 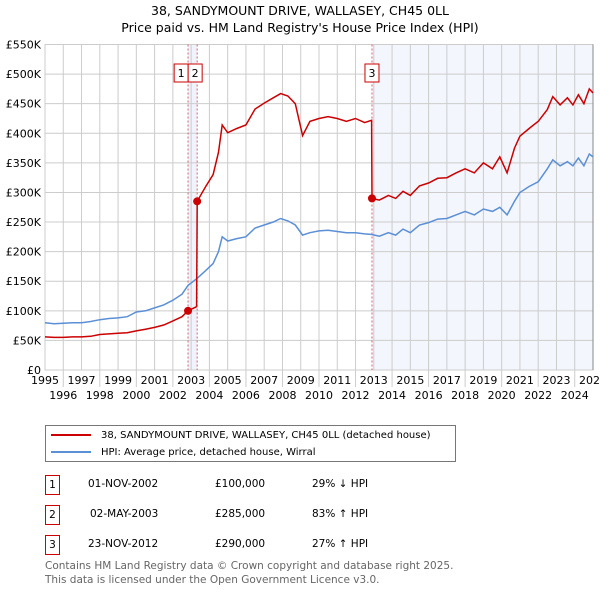 I want to click on sale-hpi-diff: 83% ↑ HPI, so click(x=340, y=514).